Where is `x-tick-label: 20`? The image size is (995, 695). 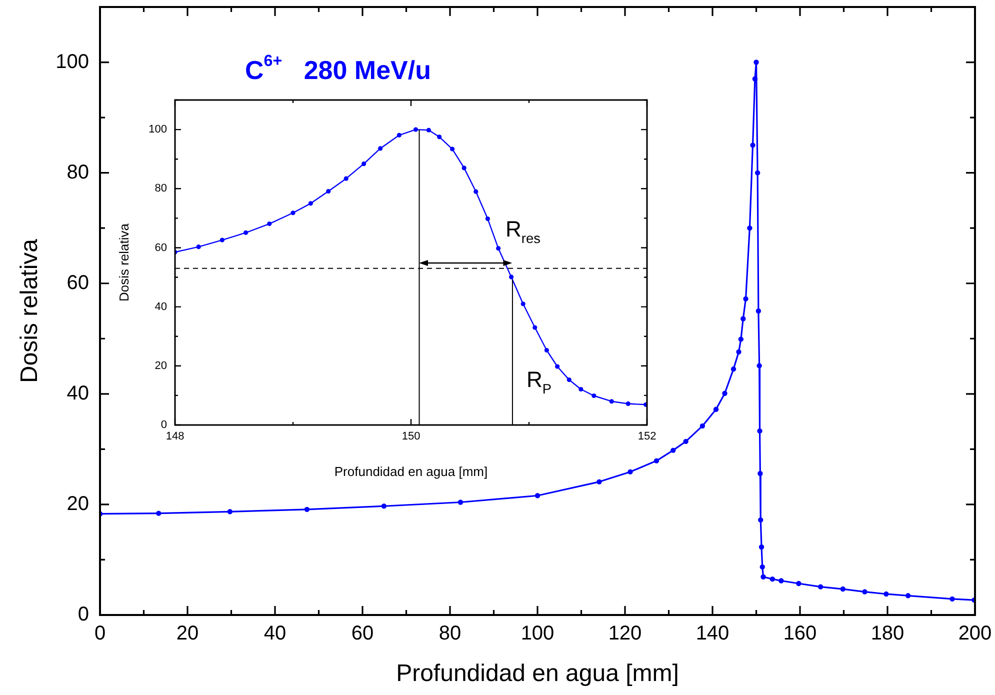
x-tick-label: 20 is located at coordinates (187, 633).